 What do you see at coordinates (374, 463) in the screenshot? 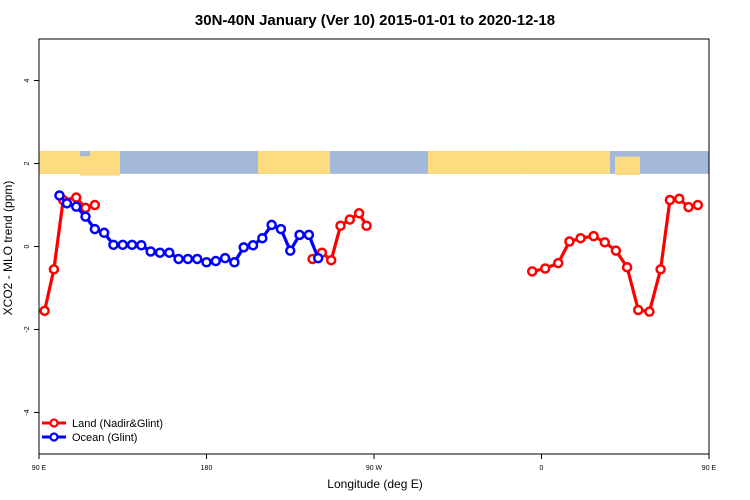
I see `x-axis-ticks: 90 E 180 90 W 0 90 E` at bounding box center [374, 463].